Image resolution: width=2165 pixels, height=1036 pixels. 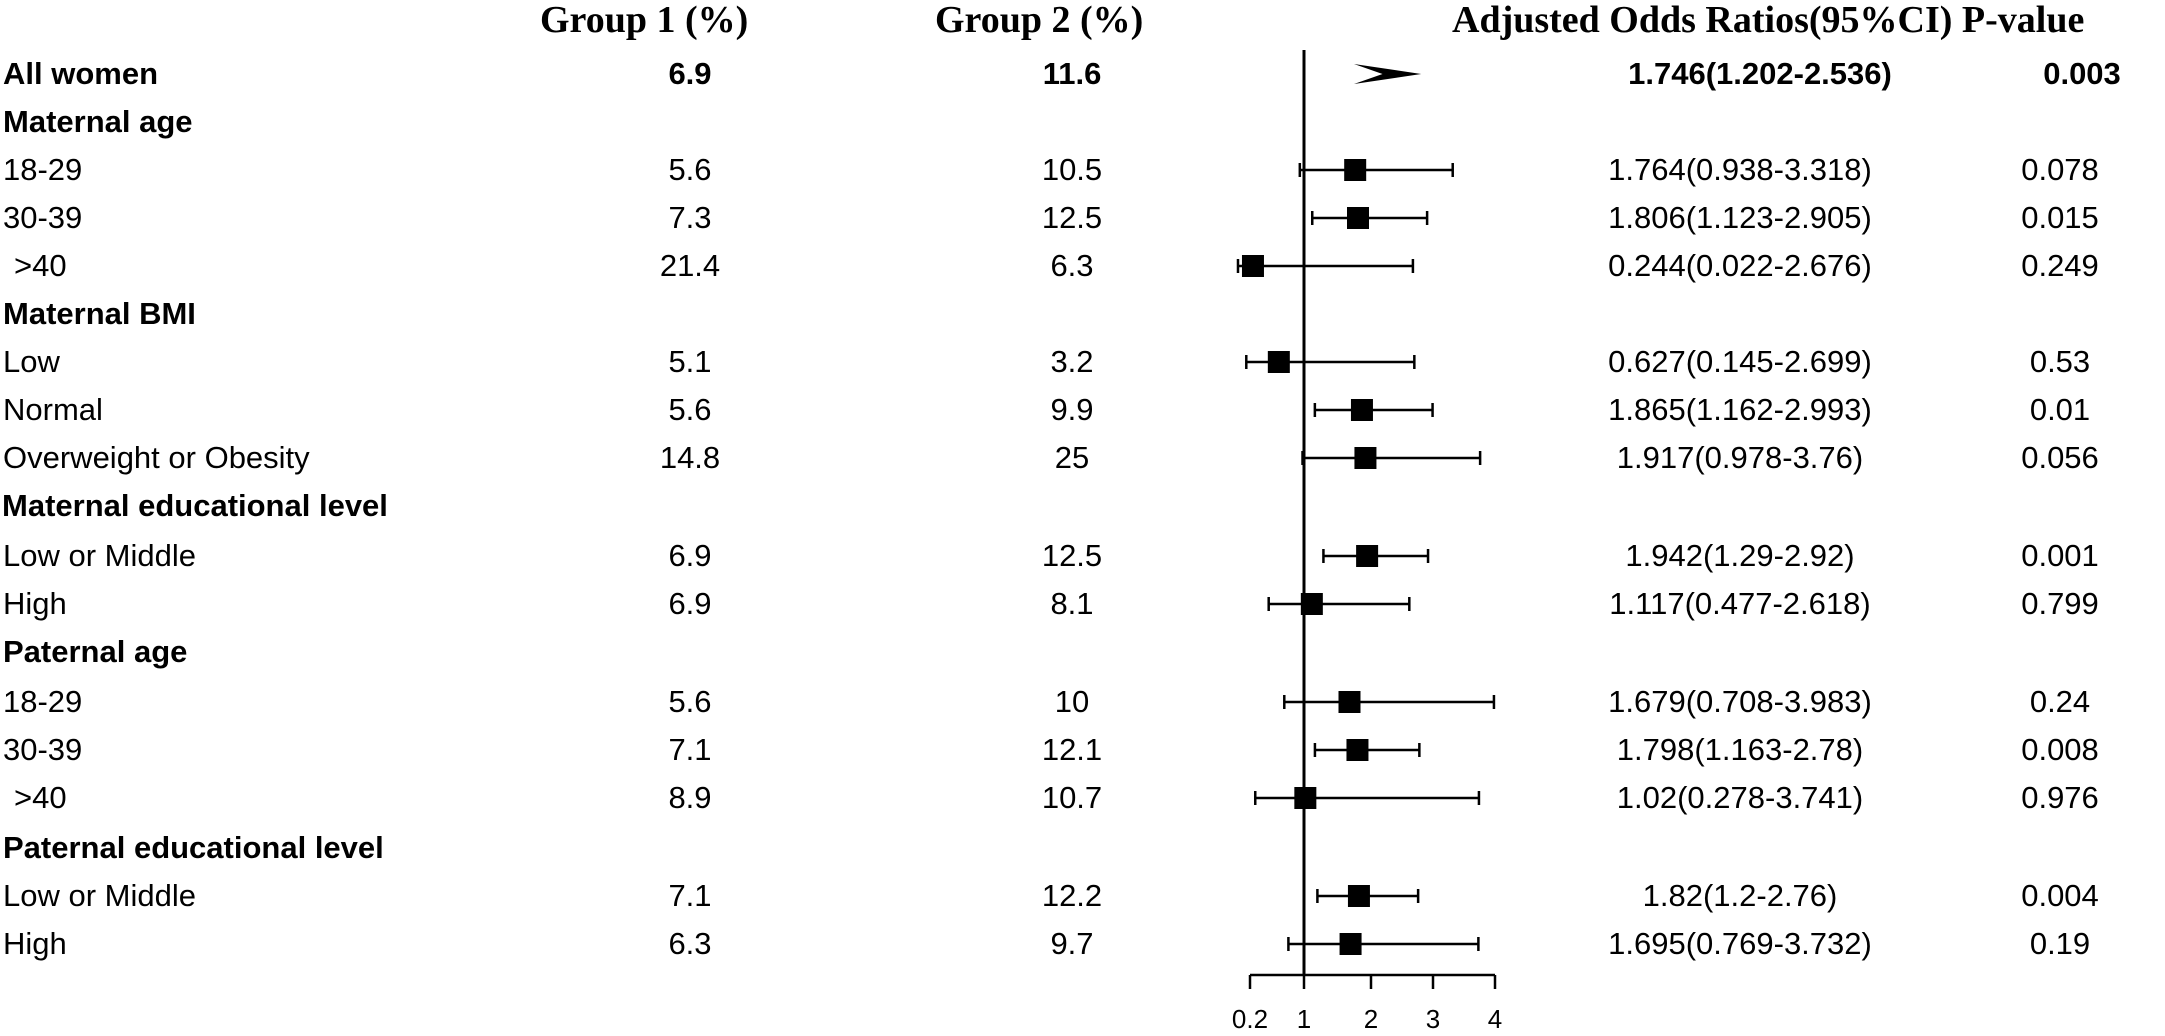 What do you see at coordinates (1433, 1019) in the screenshot?
I see `x-tick-label: 3` at bounding box center [1433, 1019].